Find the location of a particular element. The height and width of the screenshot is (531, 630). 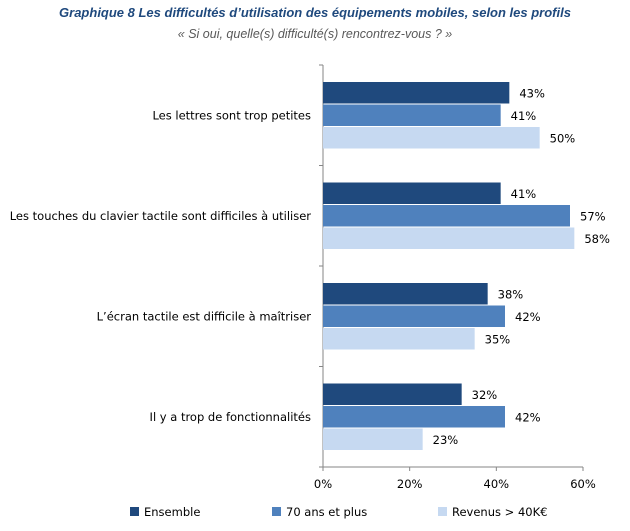

data-label: 35% is located at coordinates (498, 339).